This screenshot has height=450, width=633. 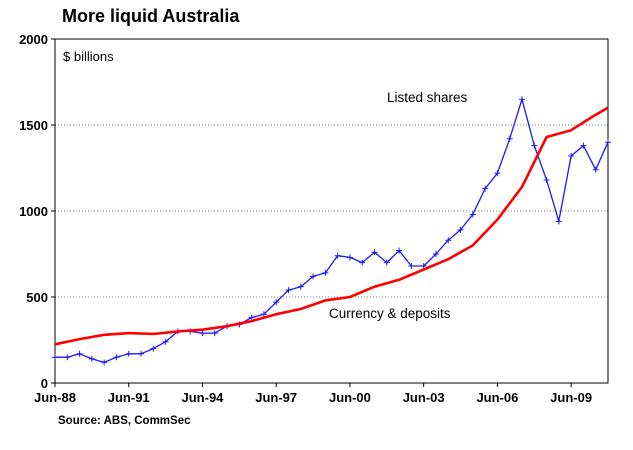 I want to click on y-tick-label: 500, so click(x=37, y=297).